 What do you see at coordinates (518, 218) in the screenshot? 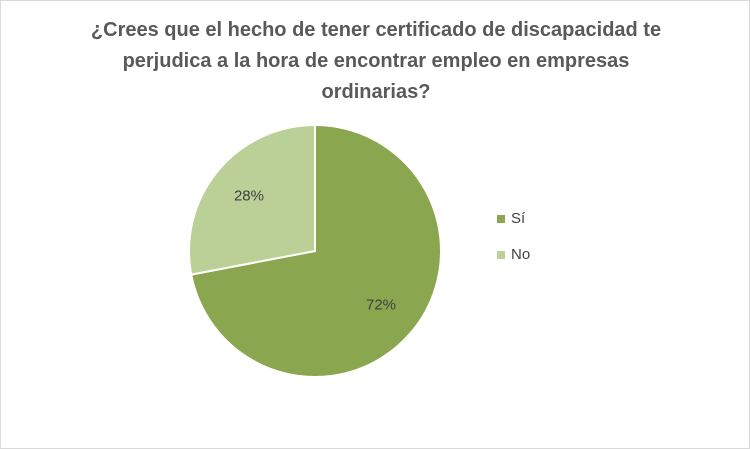
I see `legend-label: Sí` at bounding box center [518, 218].